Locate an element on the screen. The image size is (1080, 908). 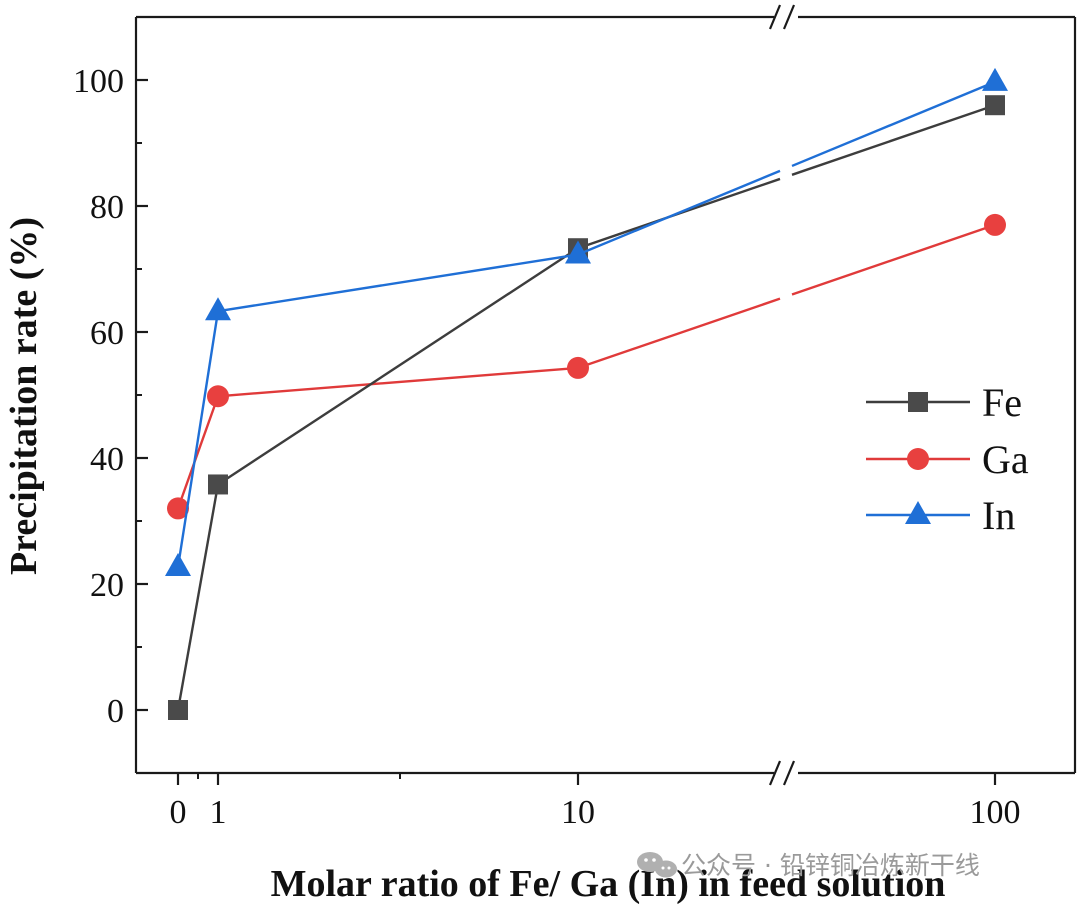
legend-item-fe: Fe is located at coordinates (944, 402).